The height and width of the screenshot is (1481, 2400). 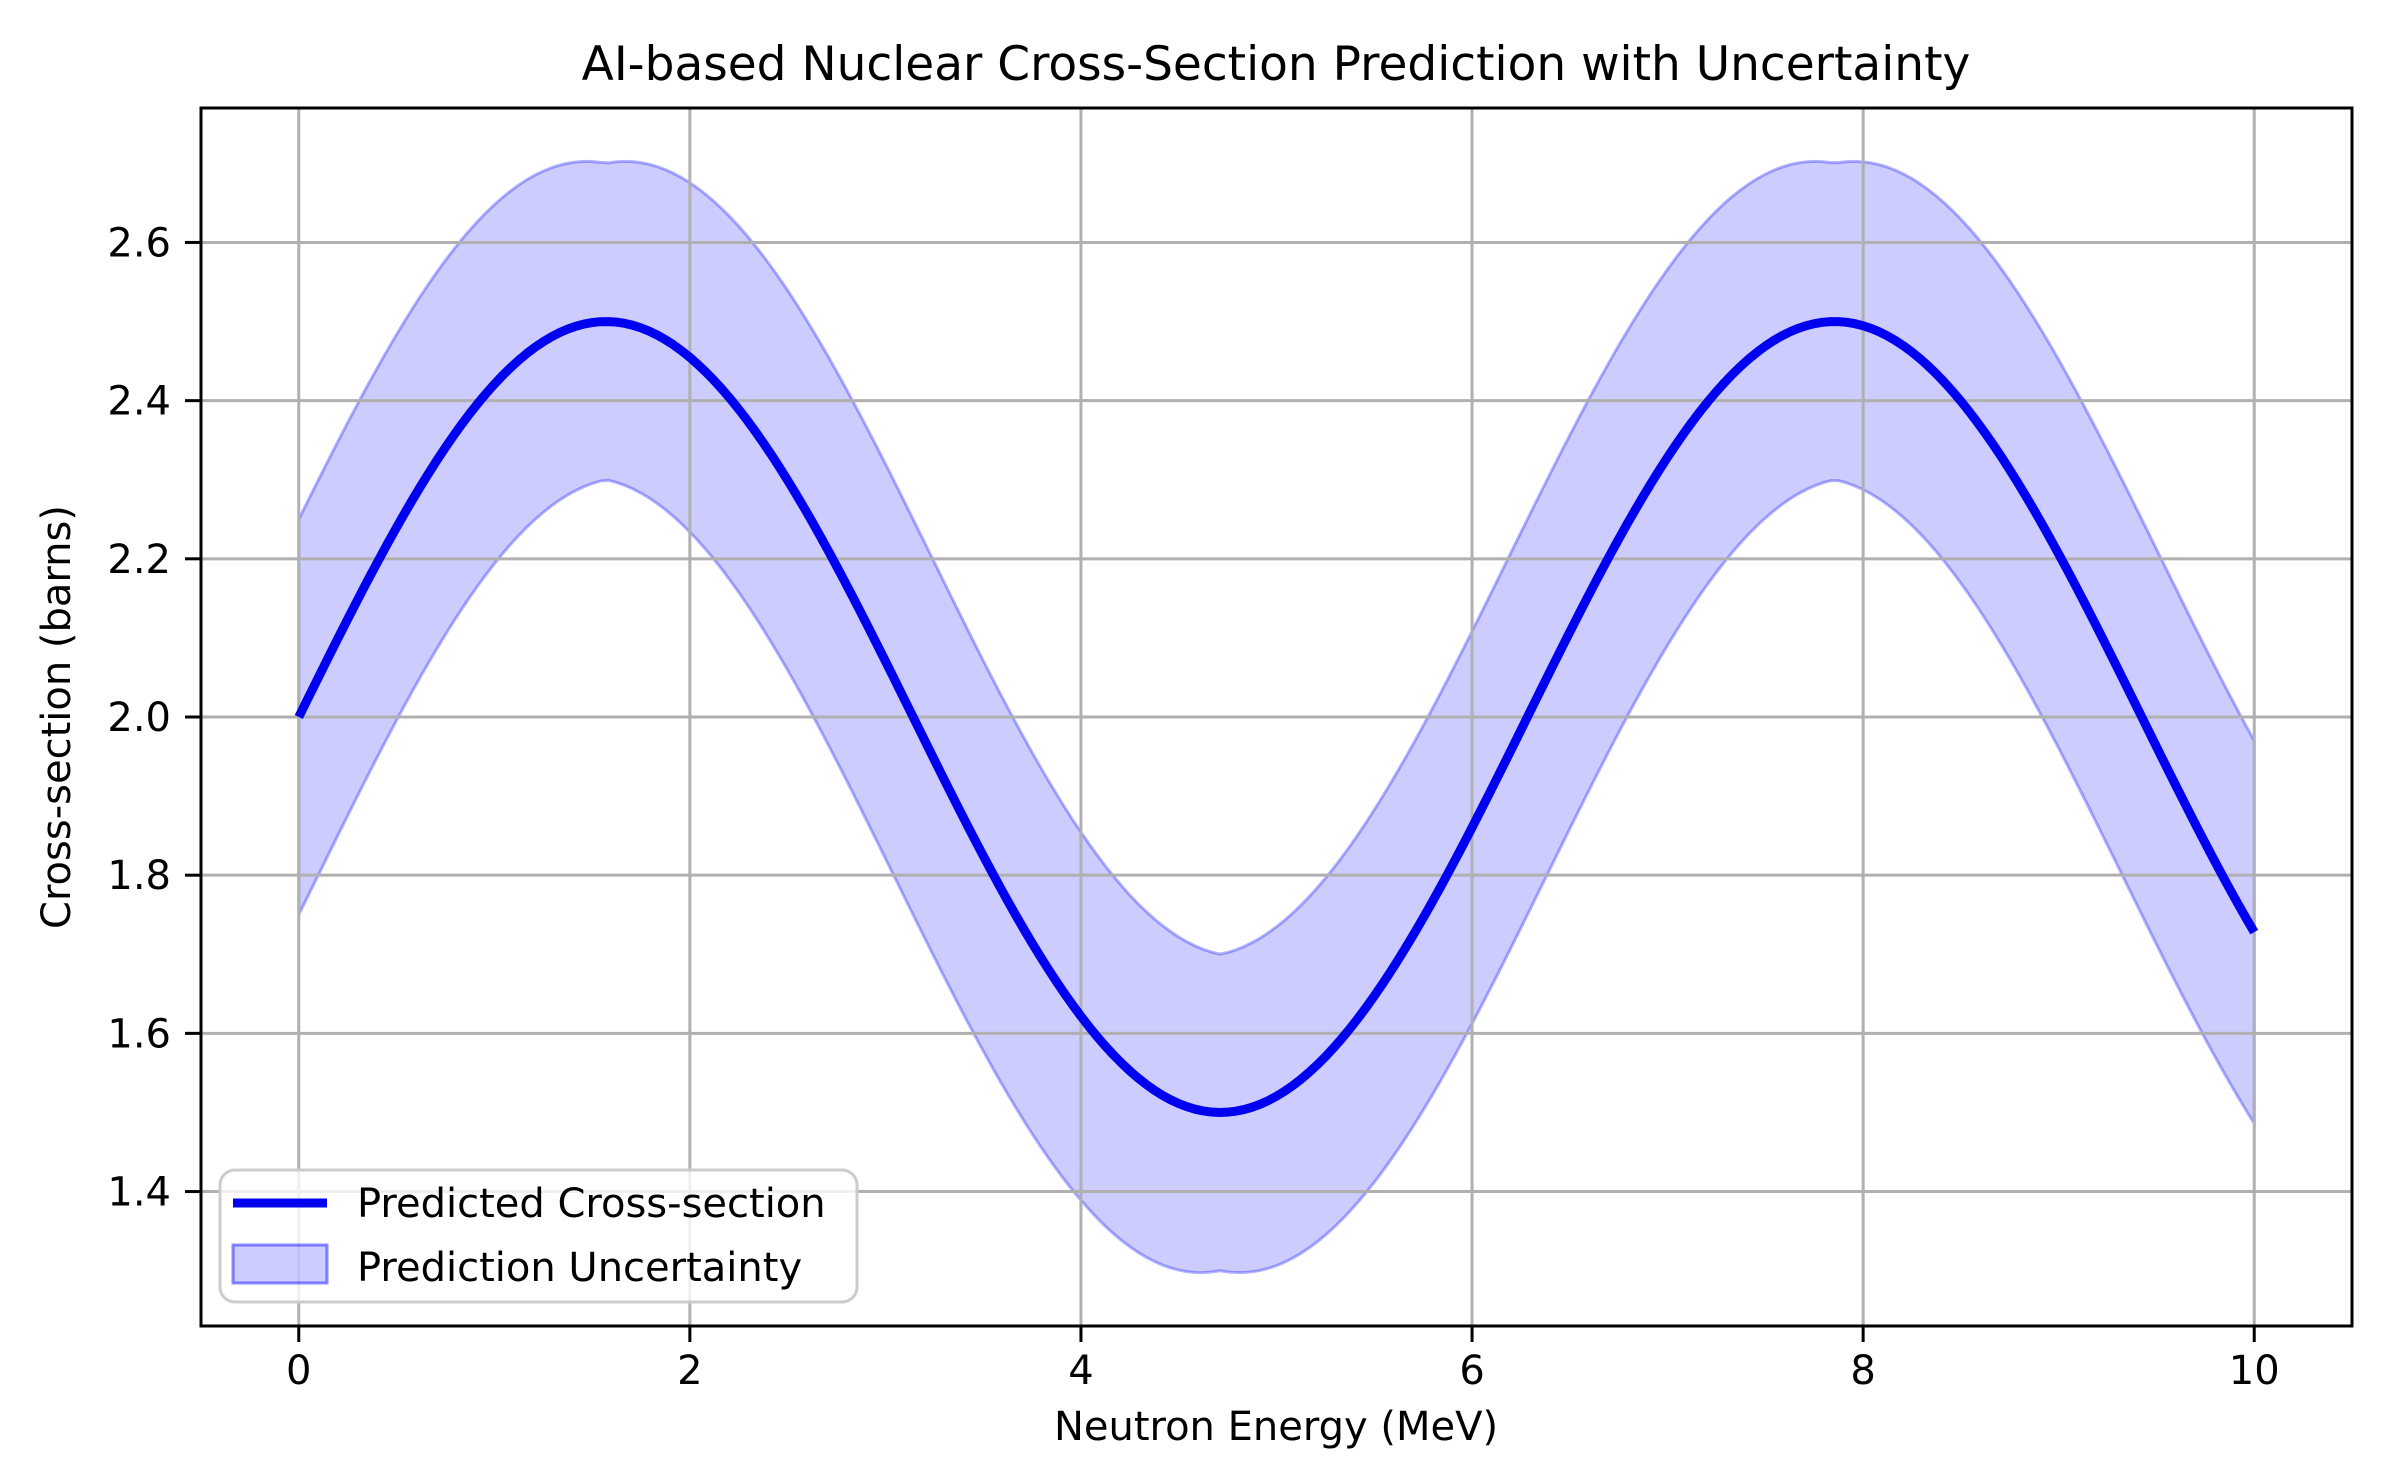 What do you see at coordinates (139, 876) in the screenshot?
I see `y-tick-label: 1.8` at bounding box center [139, 876].